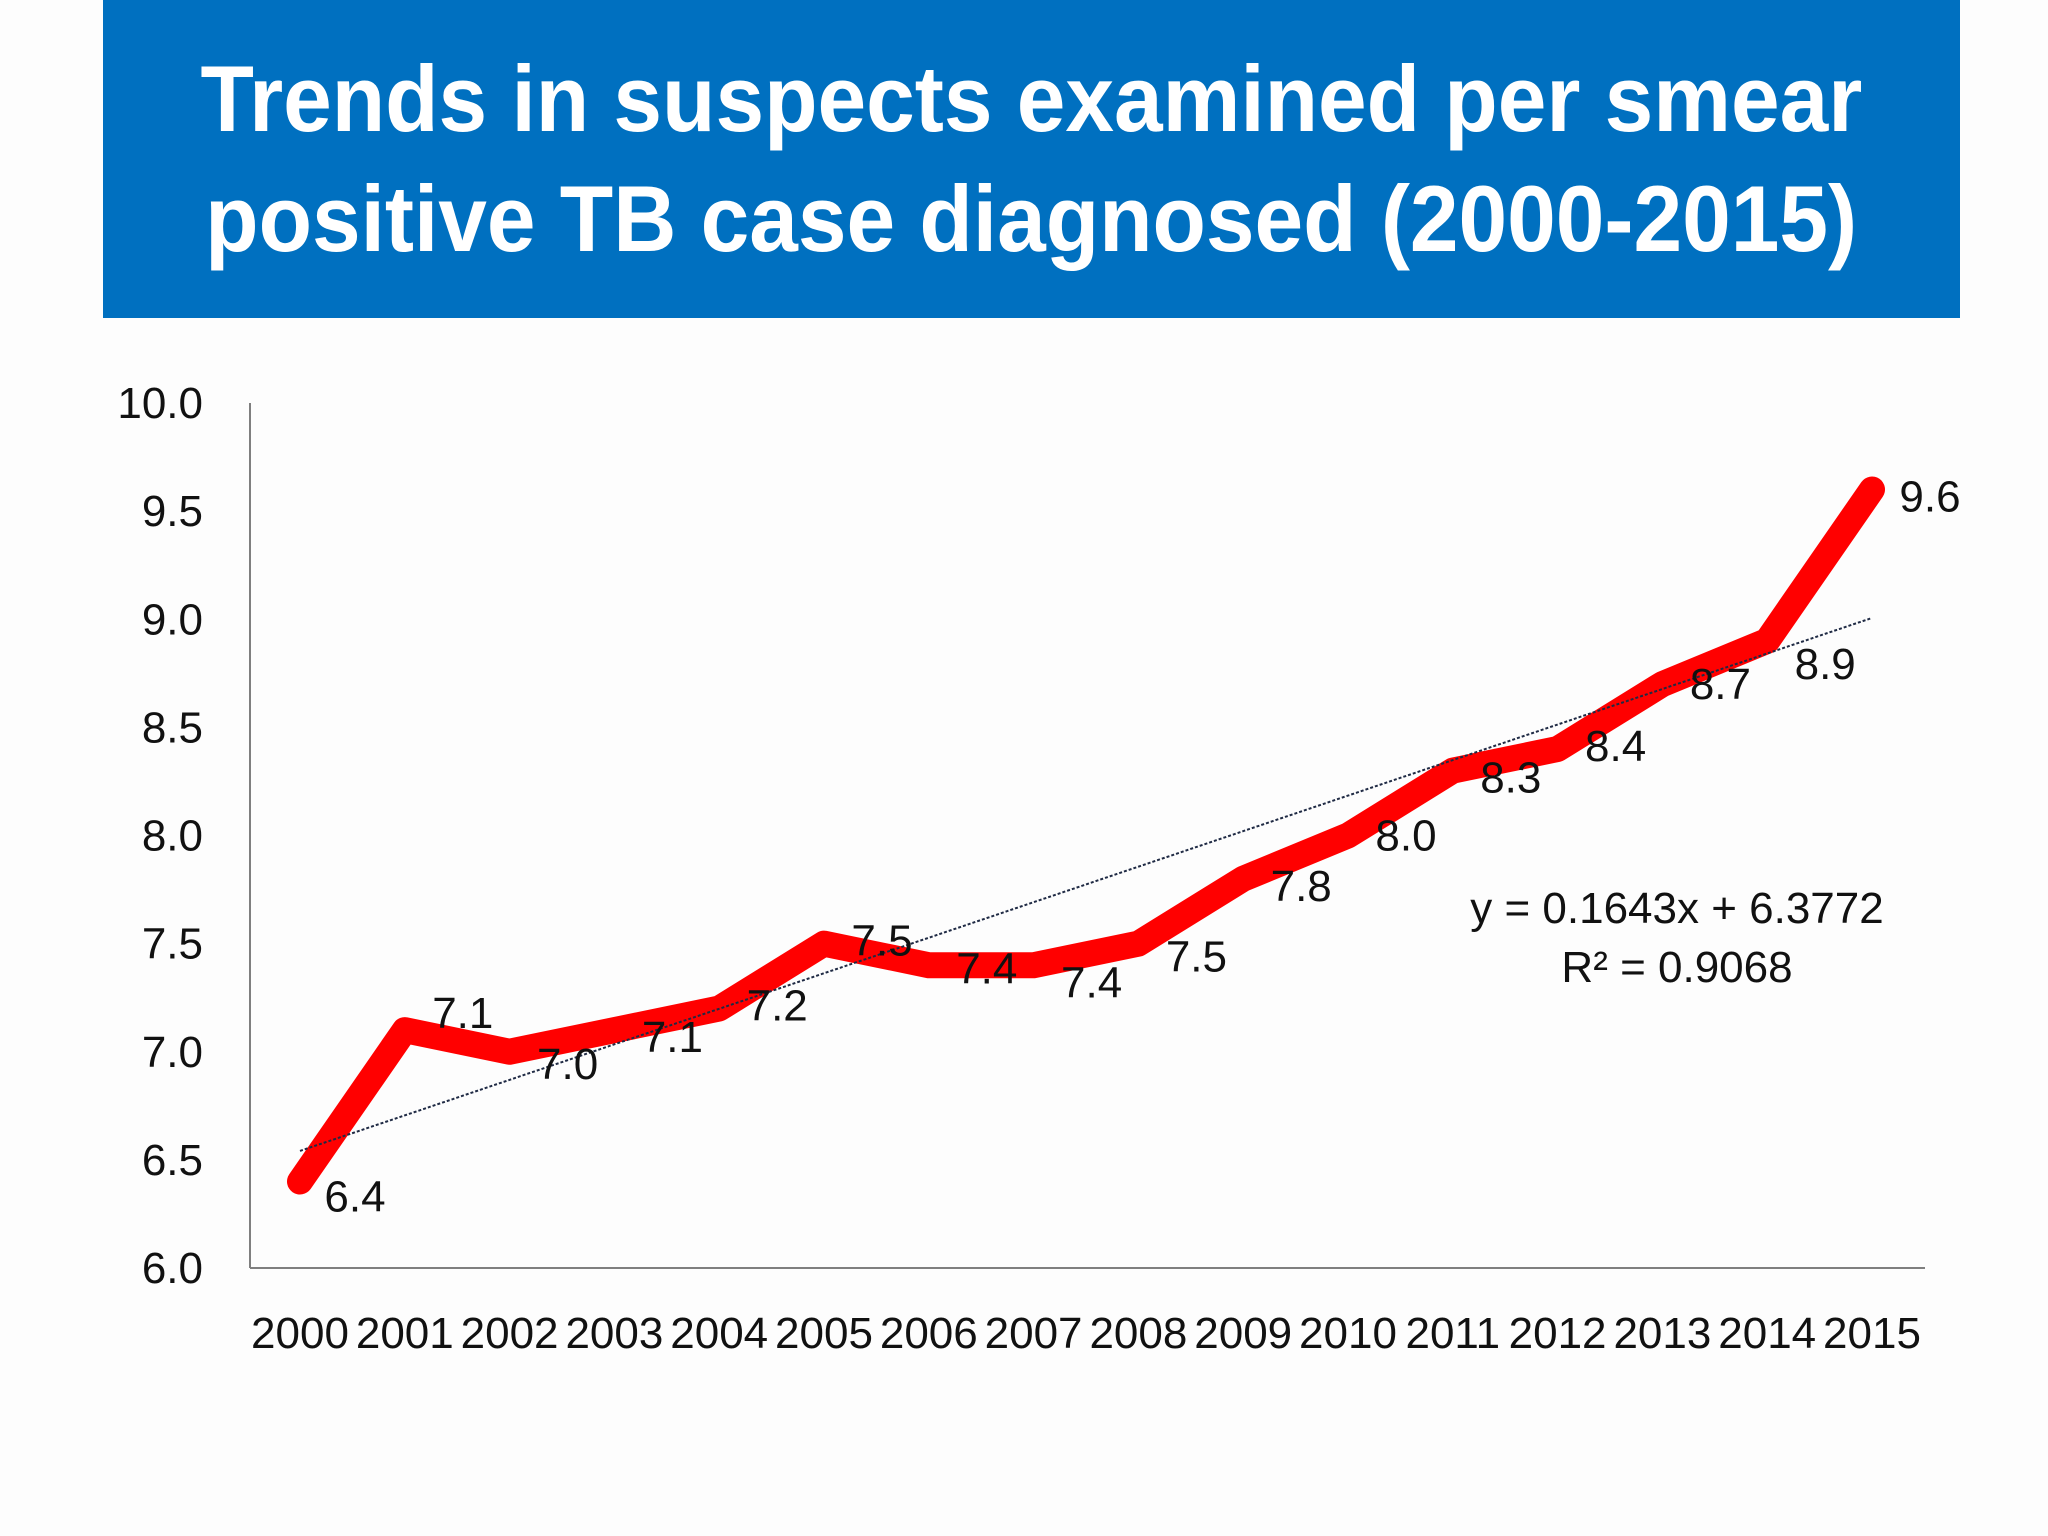 The width and height of the screenshot is (2048, 1536). What do you see at coordinates (824, 1333) in the screenshot?
I see `x-tick-label: 2005` at bounding box center [824, 1333].